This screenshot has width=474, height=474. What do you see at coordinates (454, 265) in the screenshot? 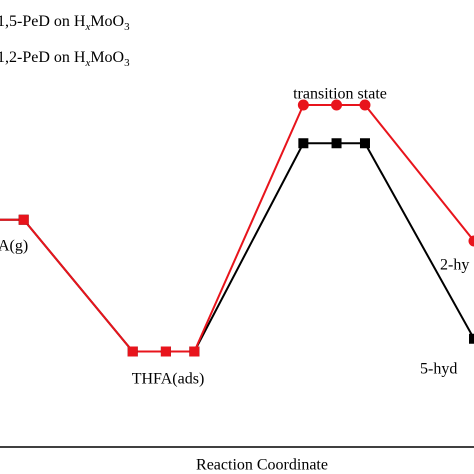
I see `annotation: 2-hy` at bounding box center [454, 265].